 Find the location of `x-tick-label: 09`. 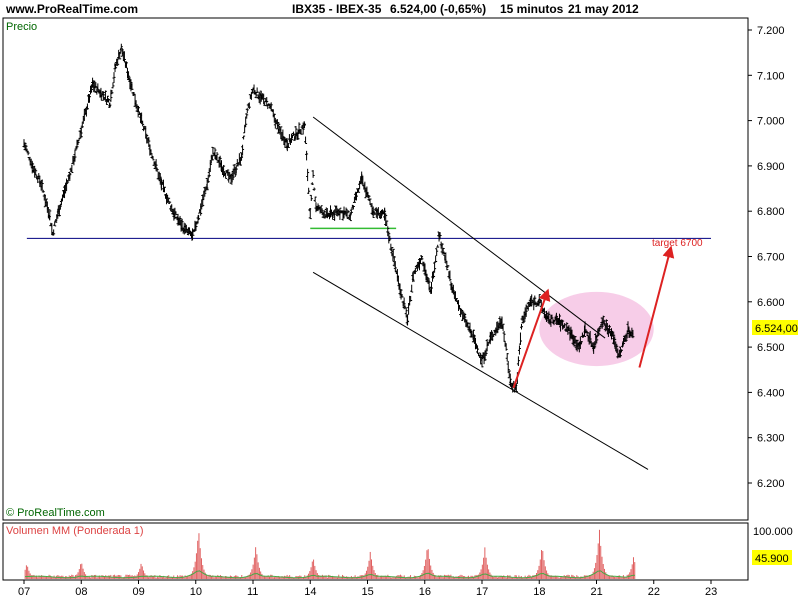

x-tick-label: 09 is located at coordinates (139, 592).